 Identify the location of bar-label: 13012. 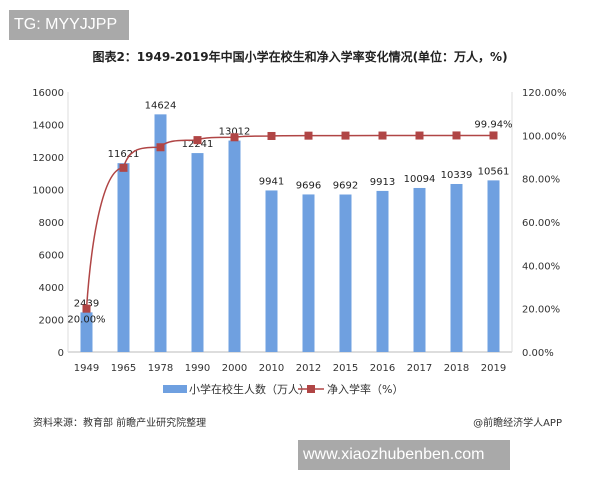
(235, 132).